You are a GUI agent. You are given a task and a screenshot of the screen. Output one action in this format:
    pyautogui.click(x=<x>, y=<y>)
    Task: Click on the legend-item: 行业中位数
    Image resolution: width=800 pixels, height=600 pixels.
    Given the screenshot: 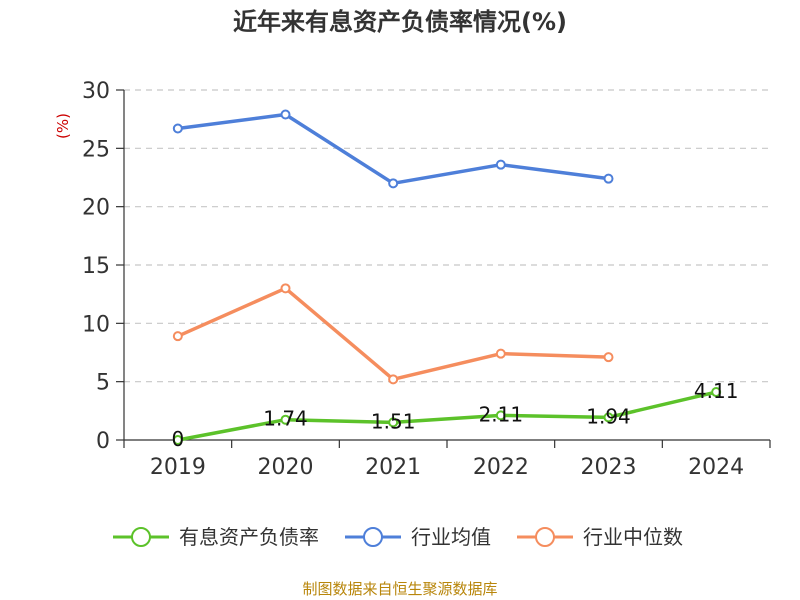 What is the action you would take?
    pyautogui.click(x=600, y=537)
    